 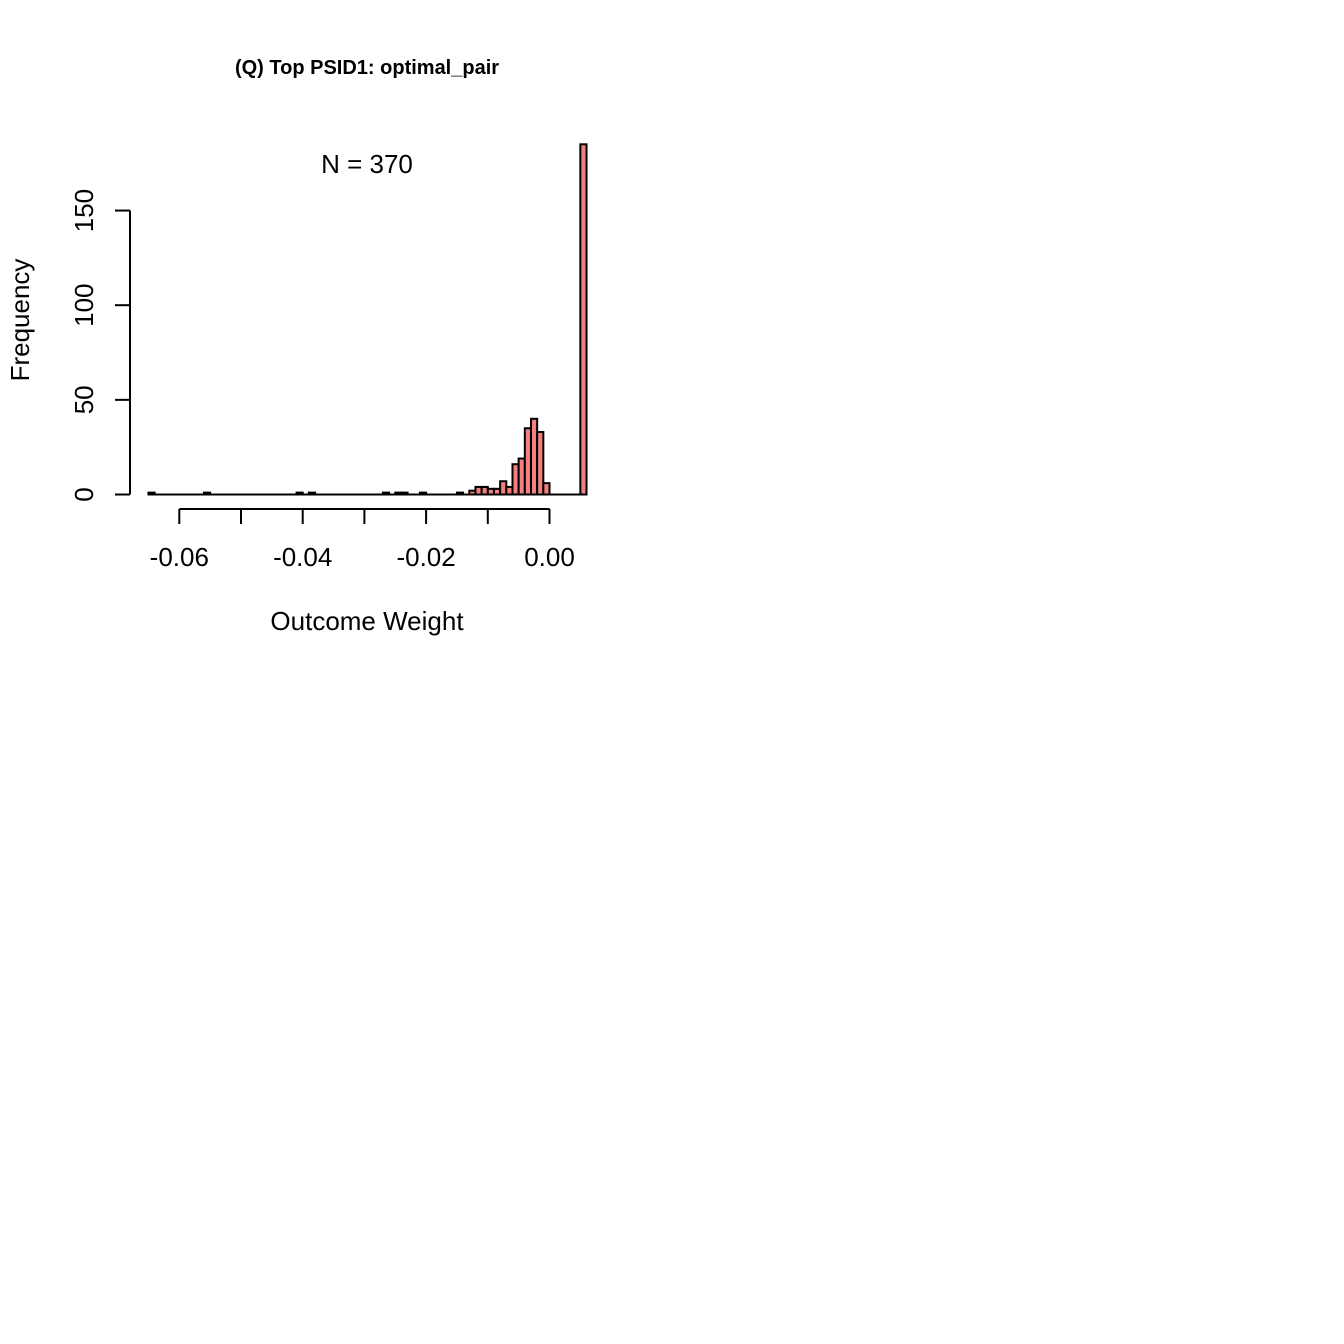 What do you see at coordinates (84, 494) in the screenshot?
I see `y-tick-label: 0` at bounding box center [84, 494].